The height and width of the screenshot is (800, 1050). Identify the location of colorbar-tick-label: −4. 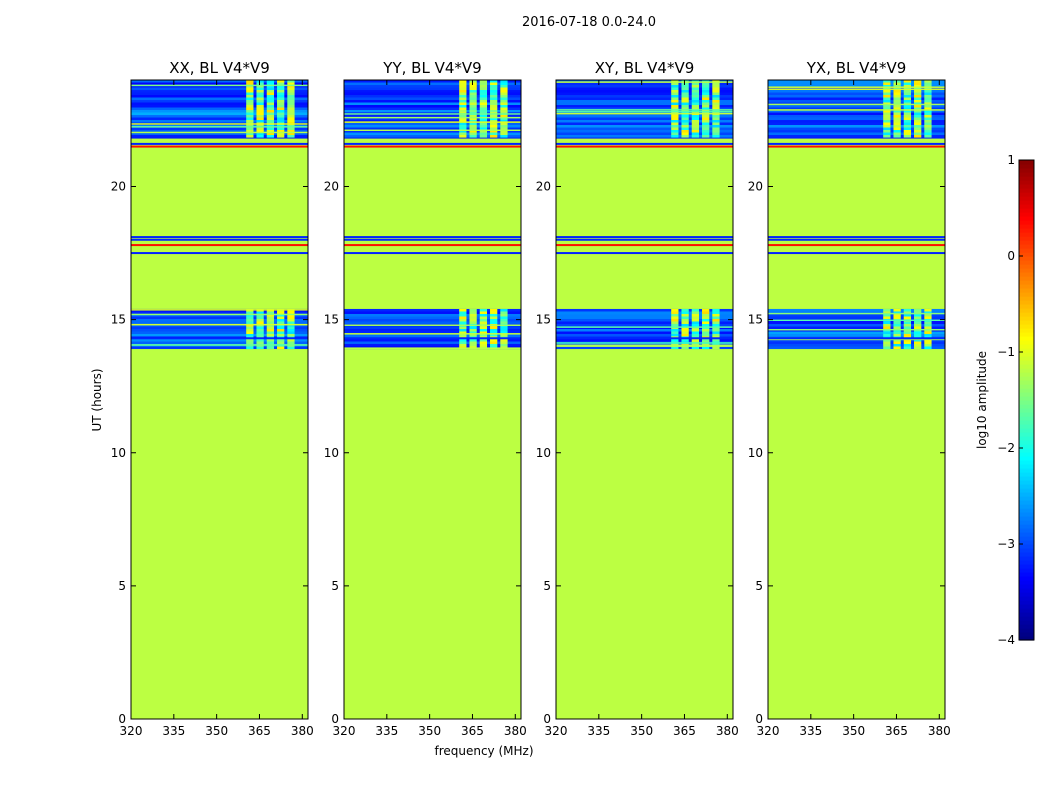
(1006, 640).